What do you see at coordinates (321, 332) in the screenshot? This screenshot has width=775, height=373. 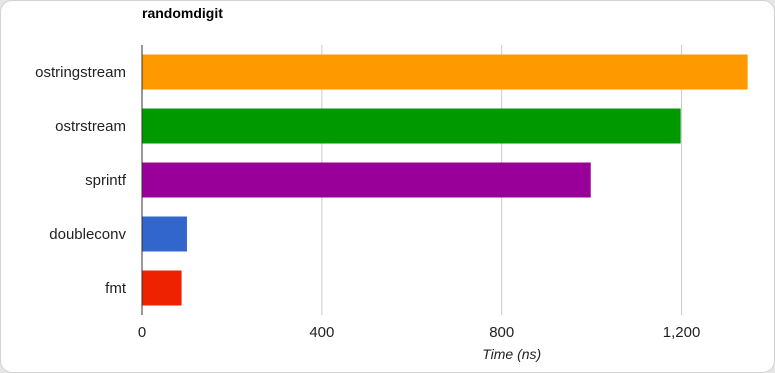 I see `x-tick-label: 400` at bounding box center [321, 332].